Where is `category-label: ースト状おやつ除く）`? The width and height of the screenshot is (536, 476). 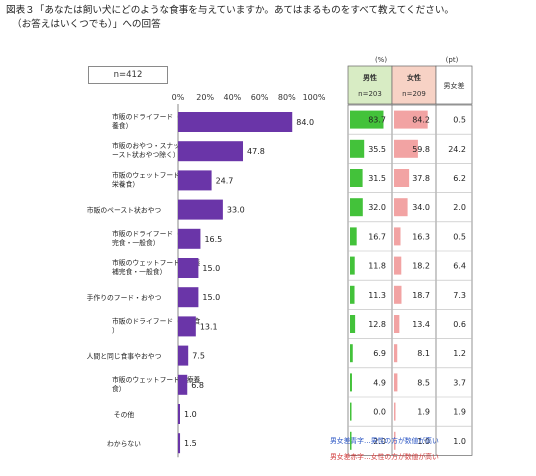
category-label: ースト状おやつ除く） is located at coordinates (146, 154).